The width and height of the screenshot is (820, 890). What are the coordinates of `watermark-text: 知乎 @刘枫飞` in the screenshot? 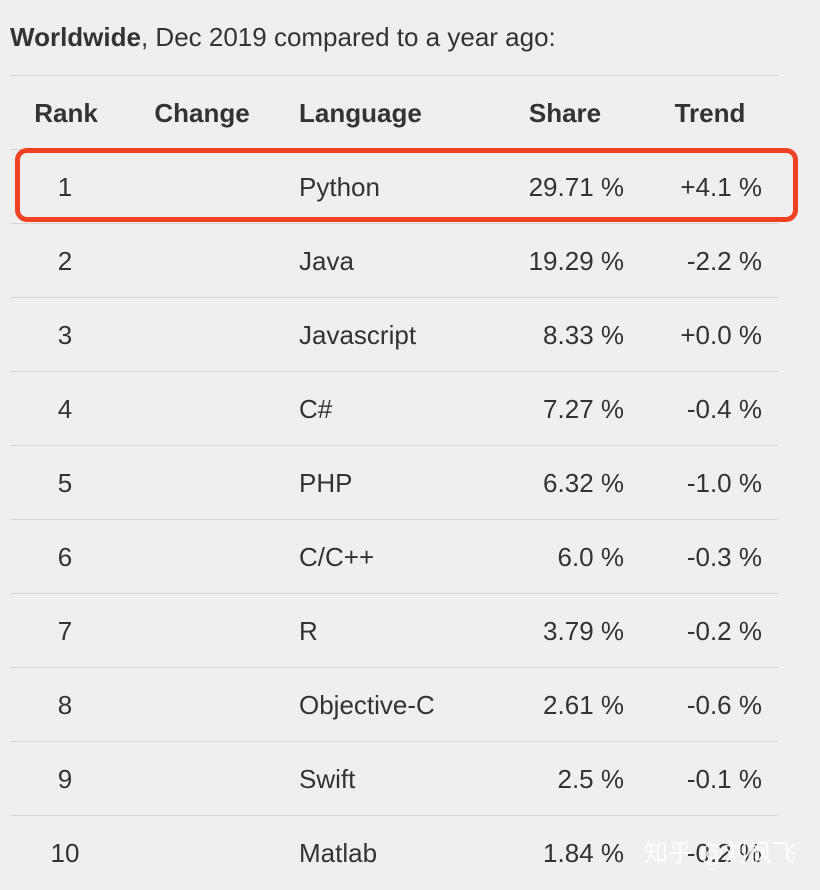 It's located at (720, 853).